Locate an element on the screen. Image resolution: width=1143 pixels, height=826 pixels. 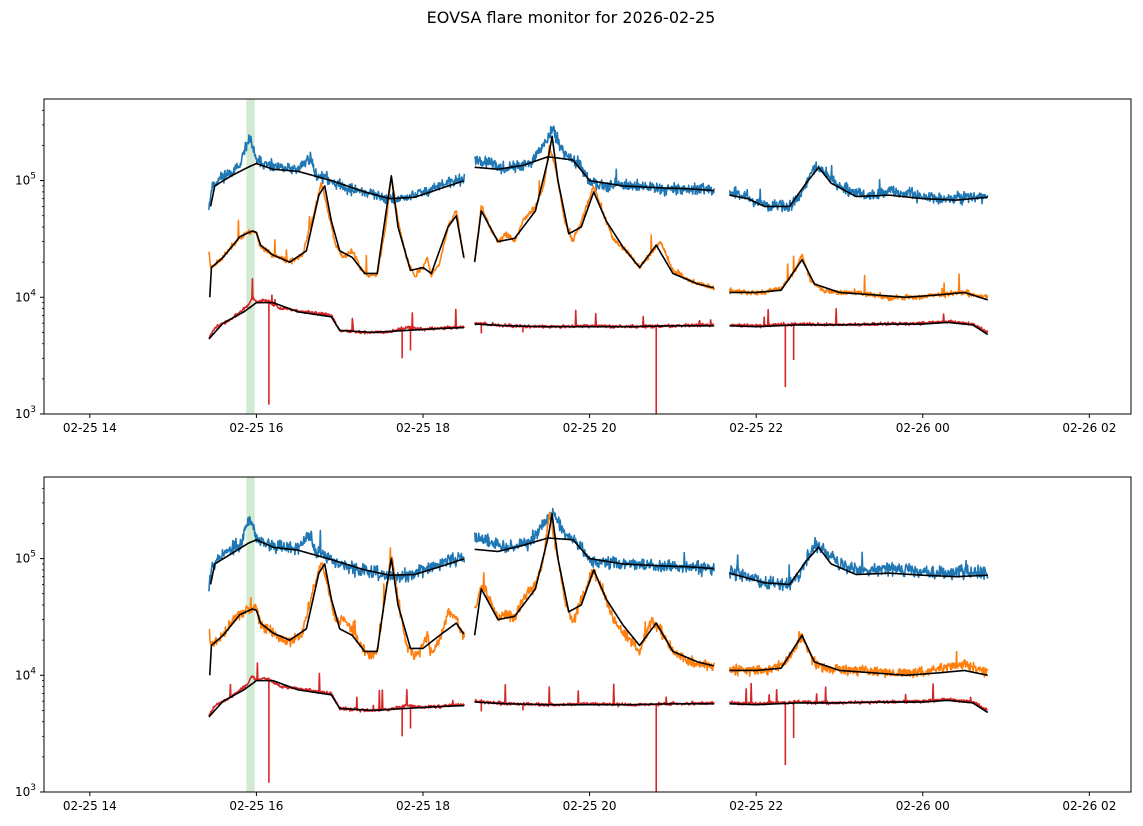
figure-title: EOVSA flare monitor for 2026-02-25 is located at coordinates (571, 17).